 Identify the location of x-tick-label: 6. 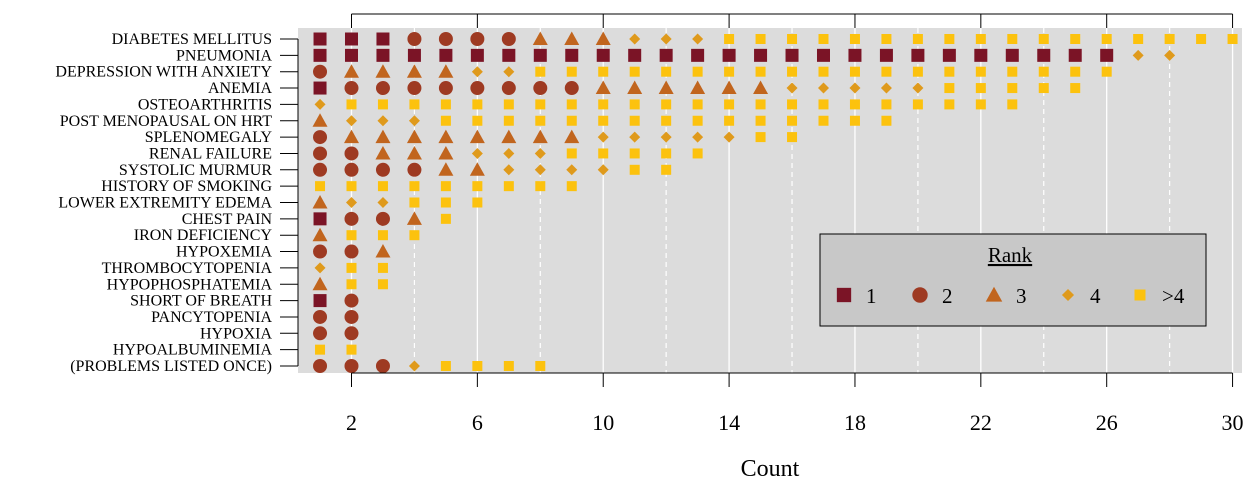
(477, 422).